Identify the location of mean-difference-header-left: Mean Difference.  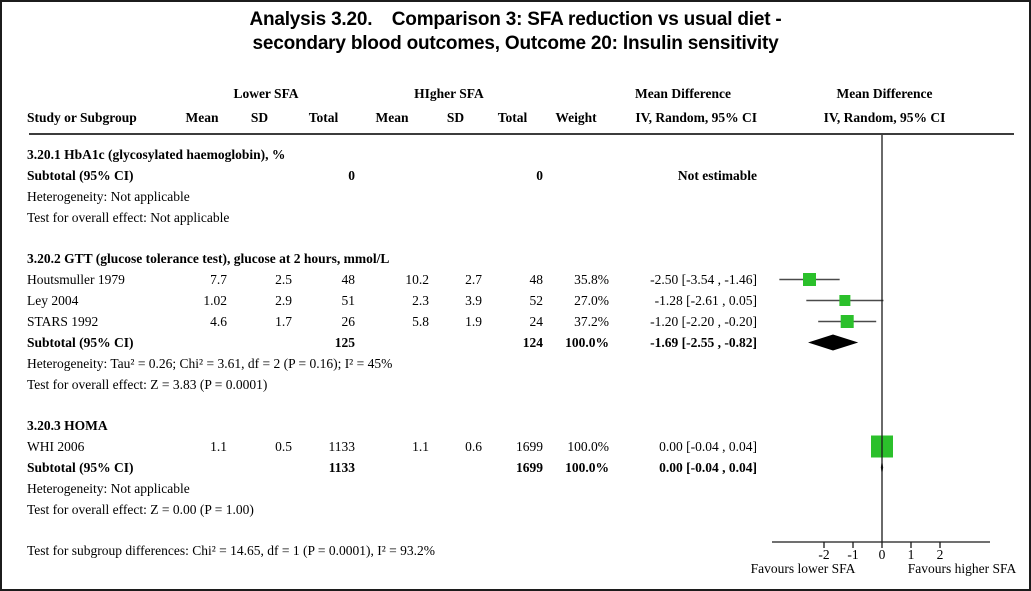
(683, 93).